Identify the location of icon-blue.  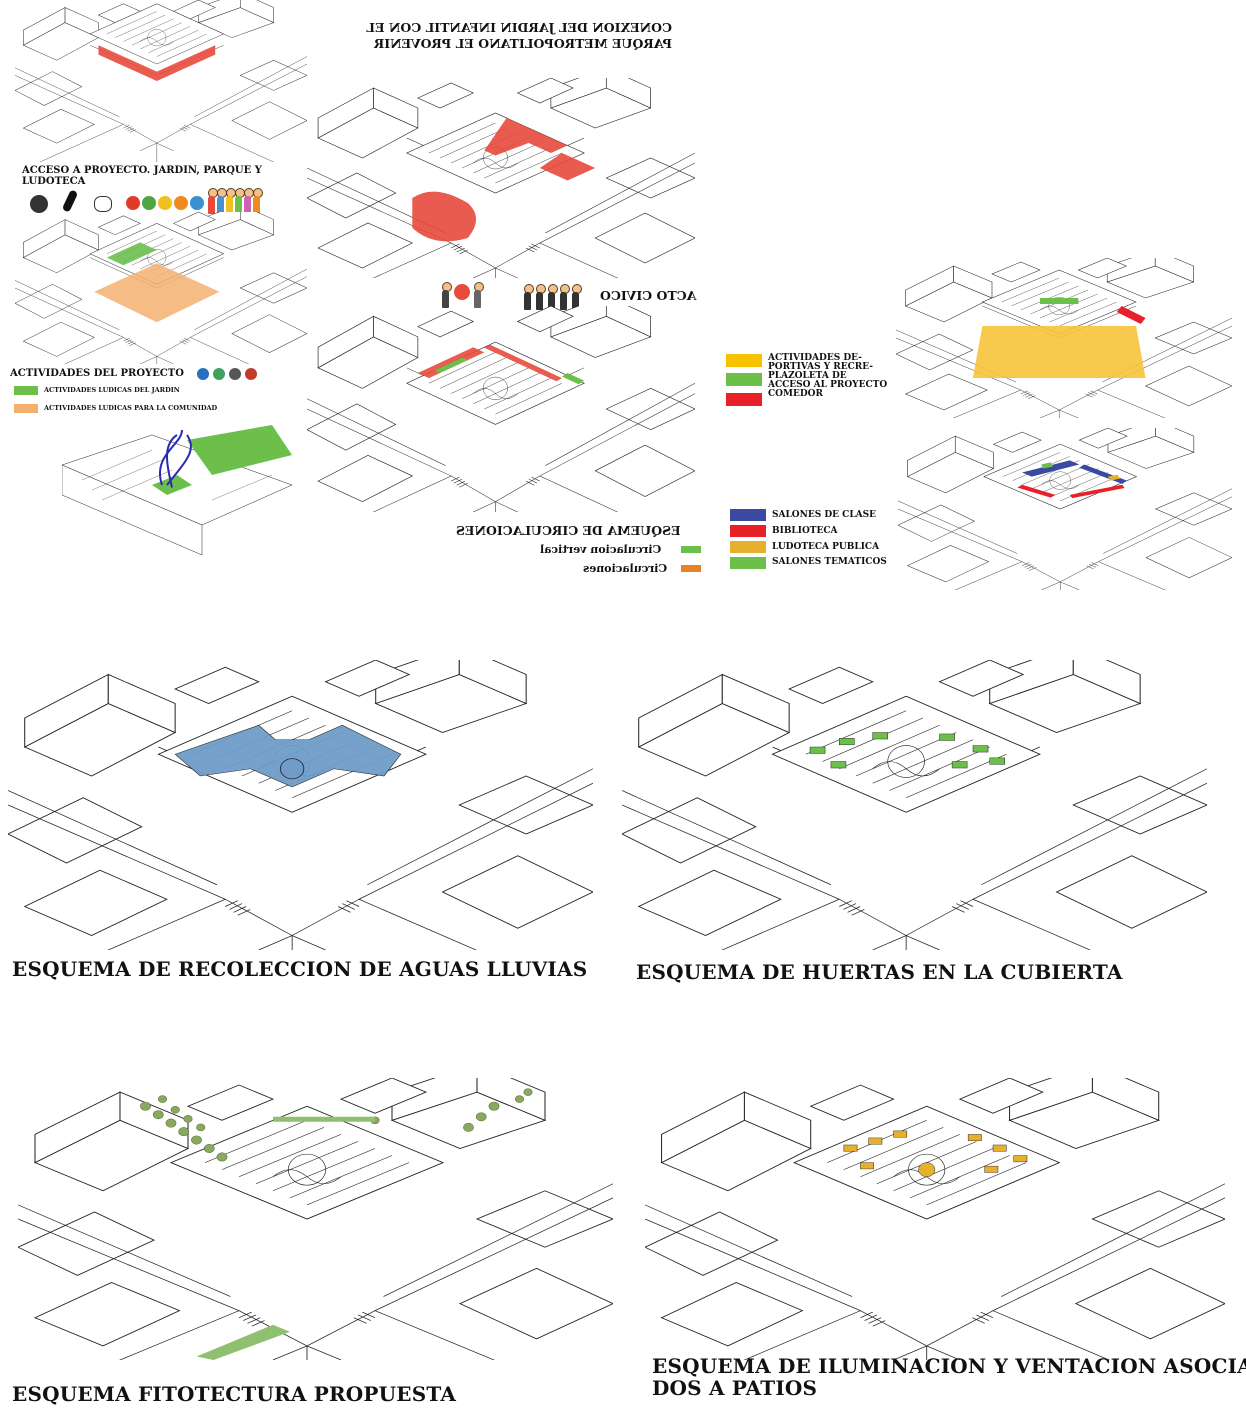
(197, 203).